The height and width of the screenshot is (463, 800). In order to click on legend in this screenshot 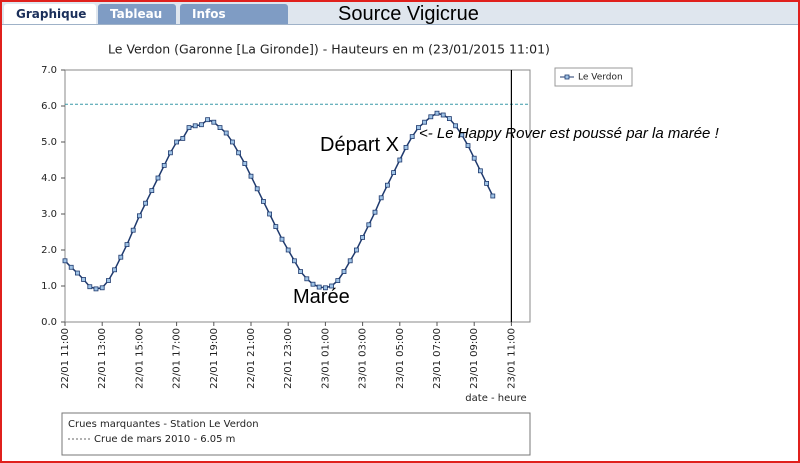, I will do `click(593, 77)`.